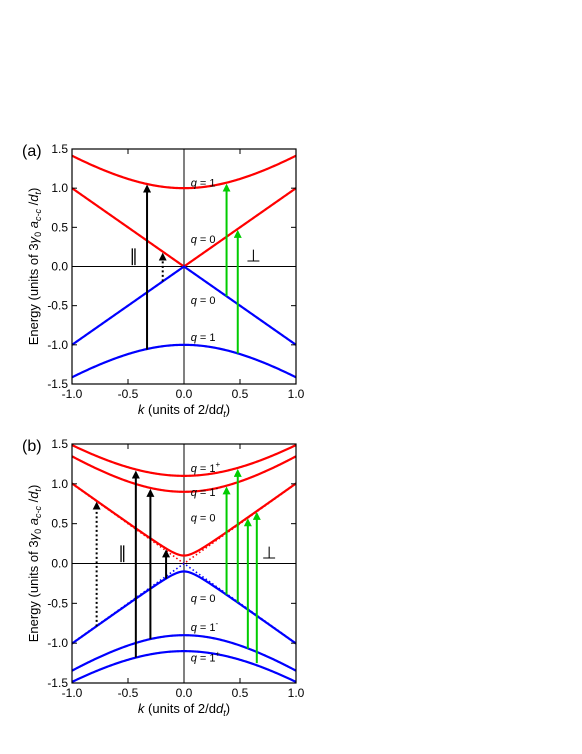  I want to click on series-line-q1minus-valence, so click(184, 653).